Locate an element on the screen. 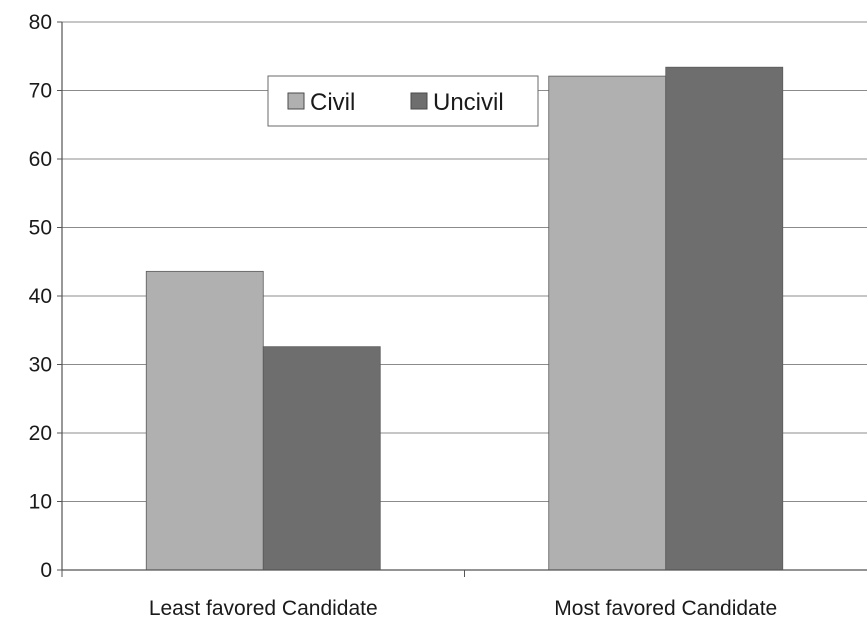  y-tick-label: 60 is located at coordinates (40, 159).